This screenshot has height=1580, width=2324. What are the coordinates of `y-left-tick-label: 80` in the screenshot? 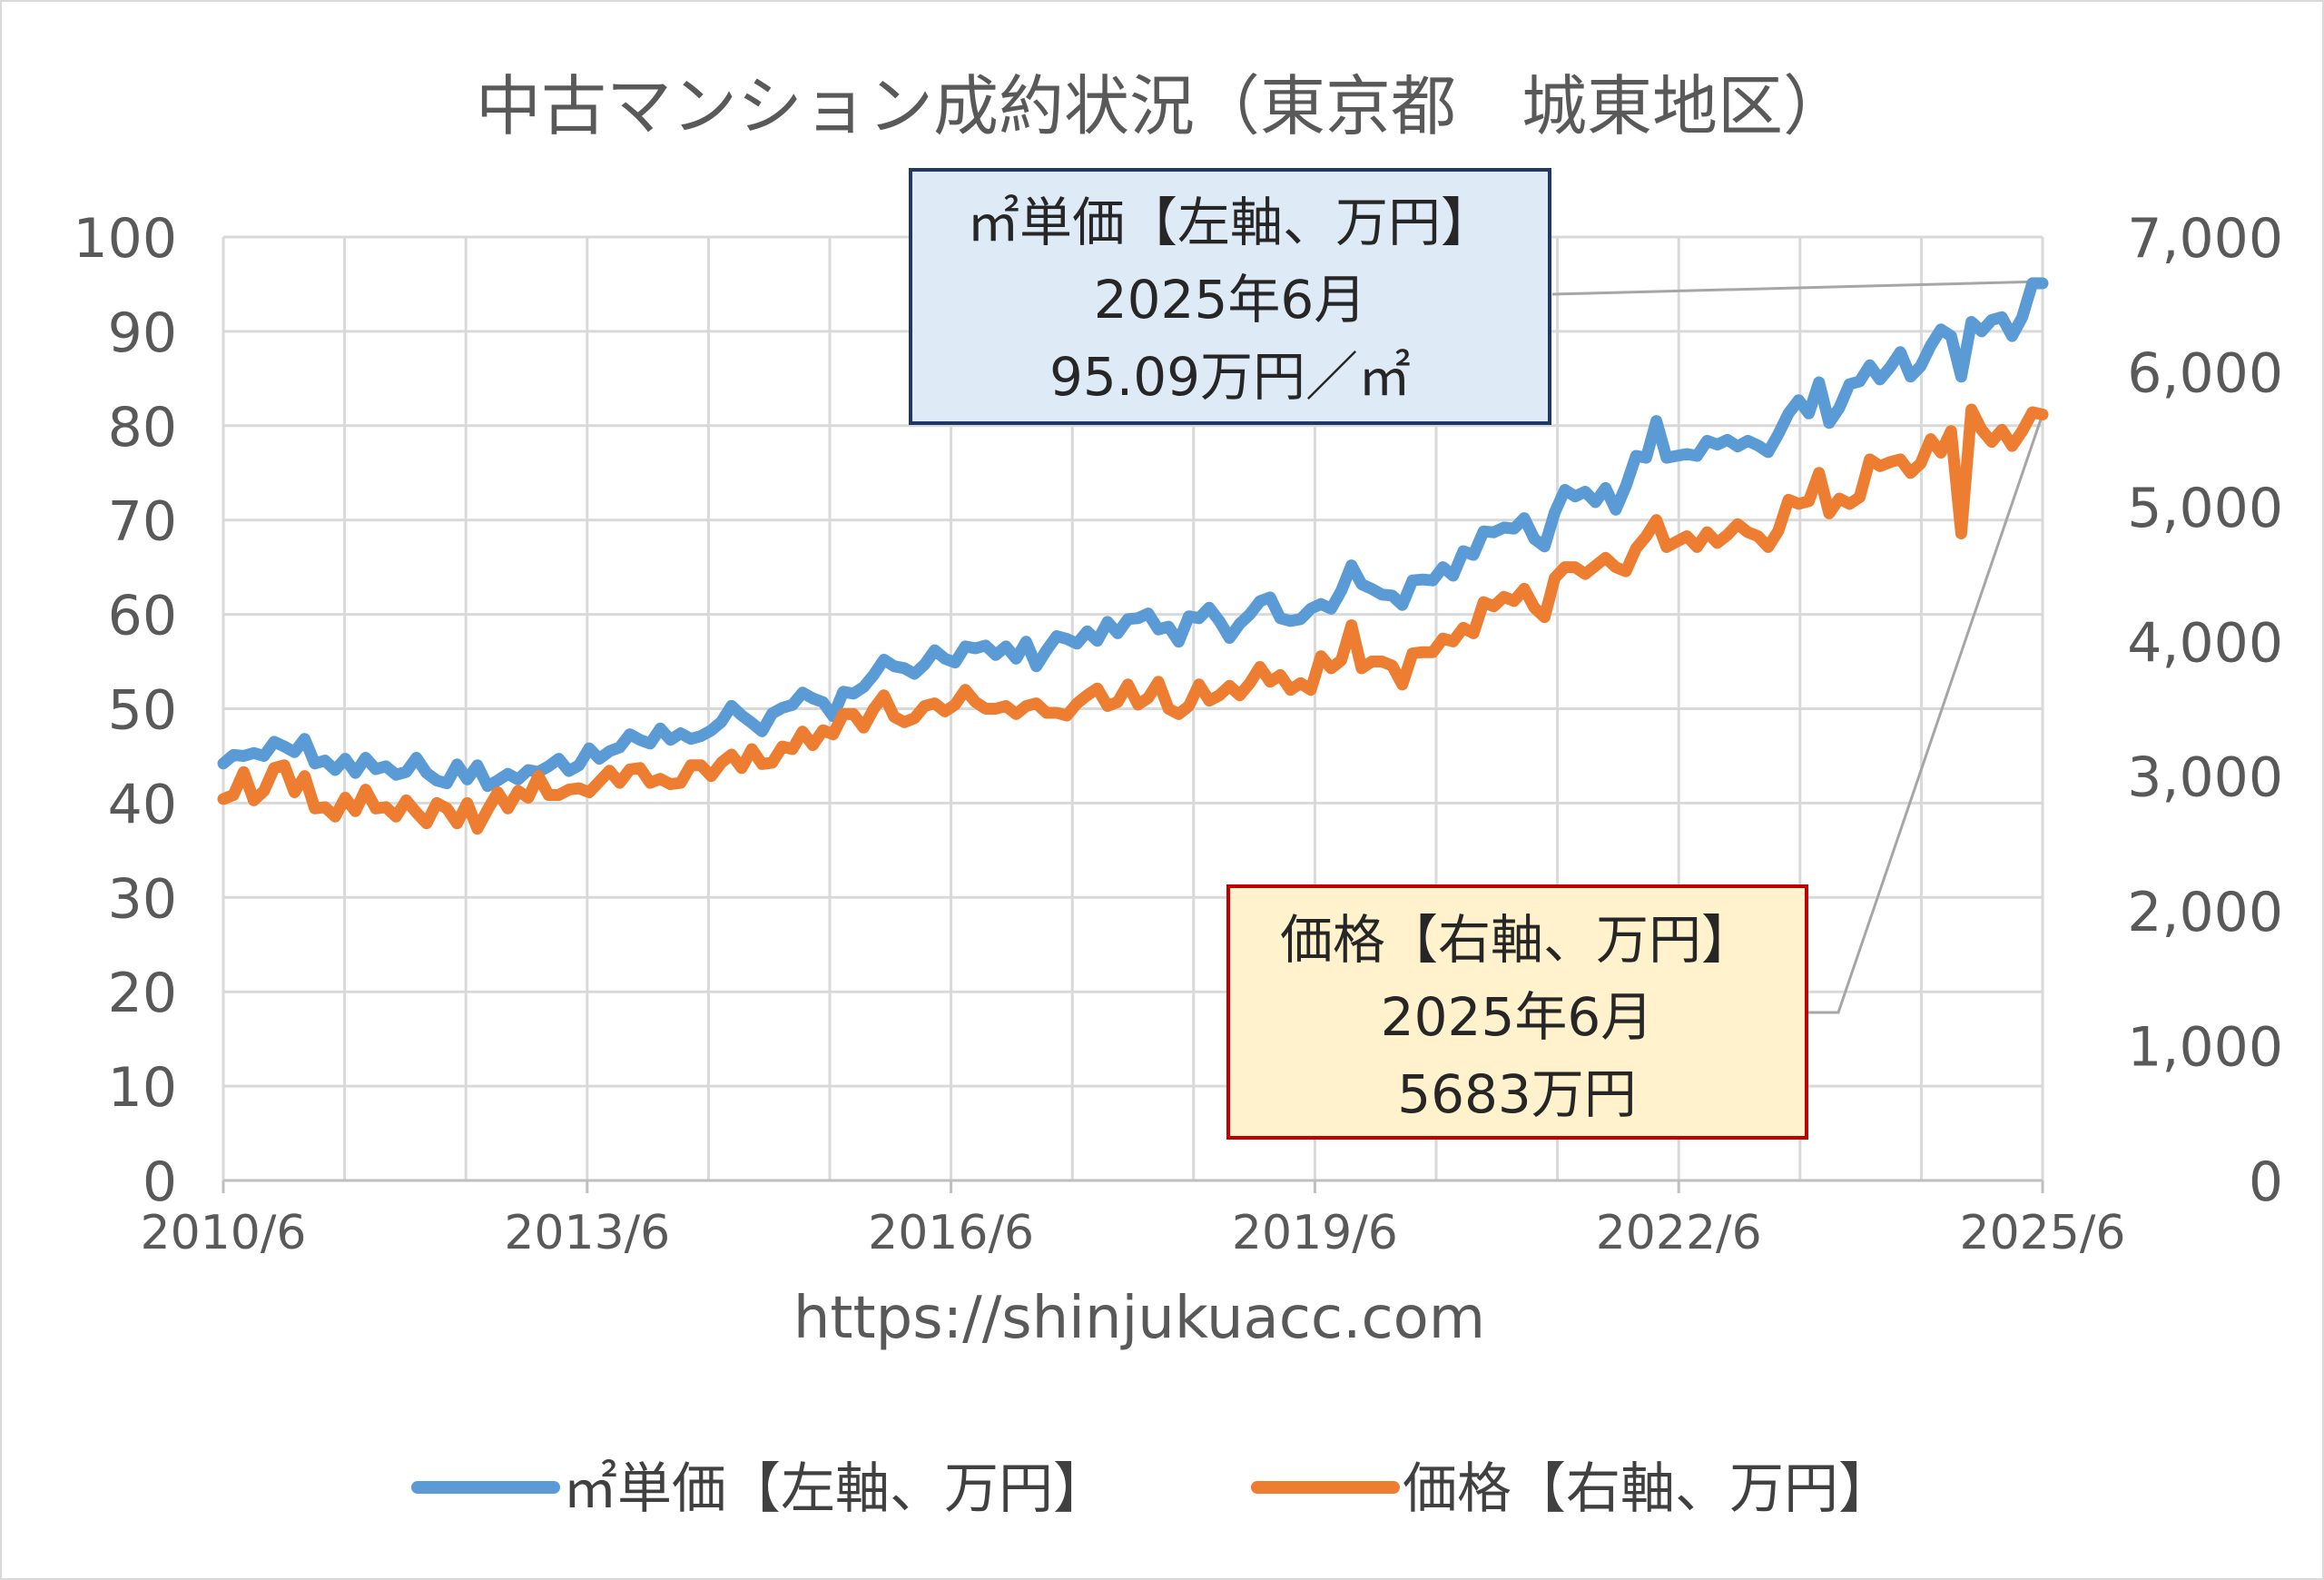 It's located at (142, 428).